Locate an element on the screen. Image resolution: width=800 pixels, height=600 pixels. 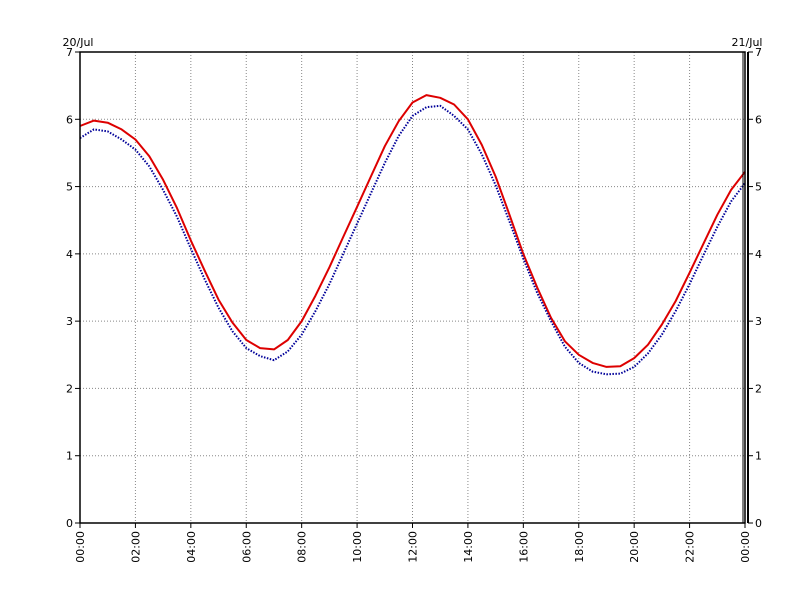
x-tick-label: 18:00 is located at coordinates (579, 547).